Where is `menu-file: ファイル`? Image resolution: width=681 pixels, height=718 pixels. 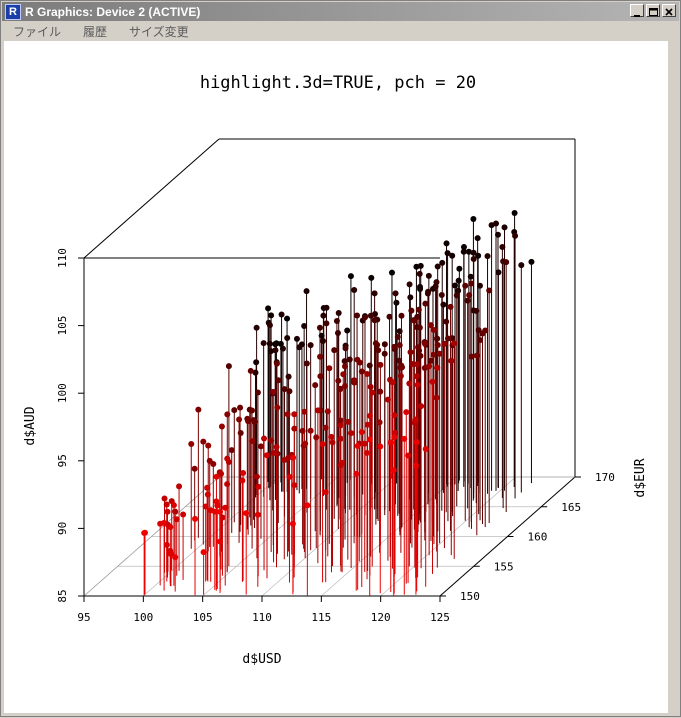
menu-file: ファイル is located at coordinates (37, 31).